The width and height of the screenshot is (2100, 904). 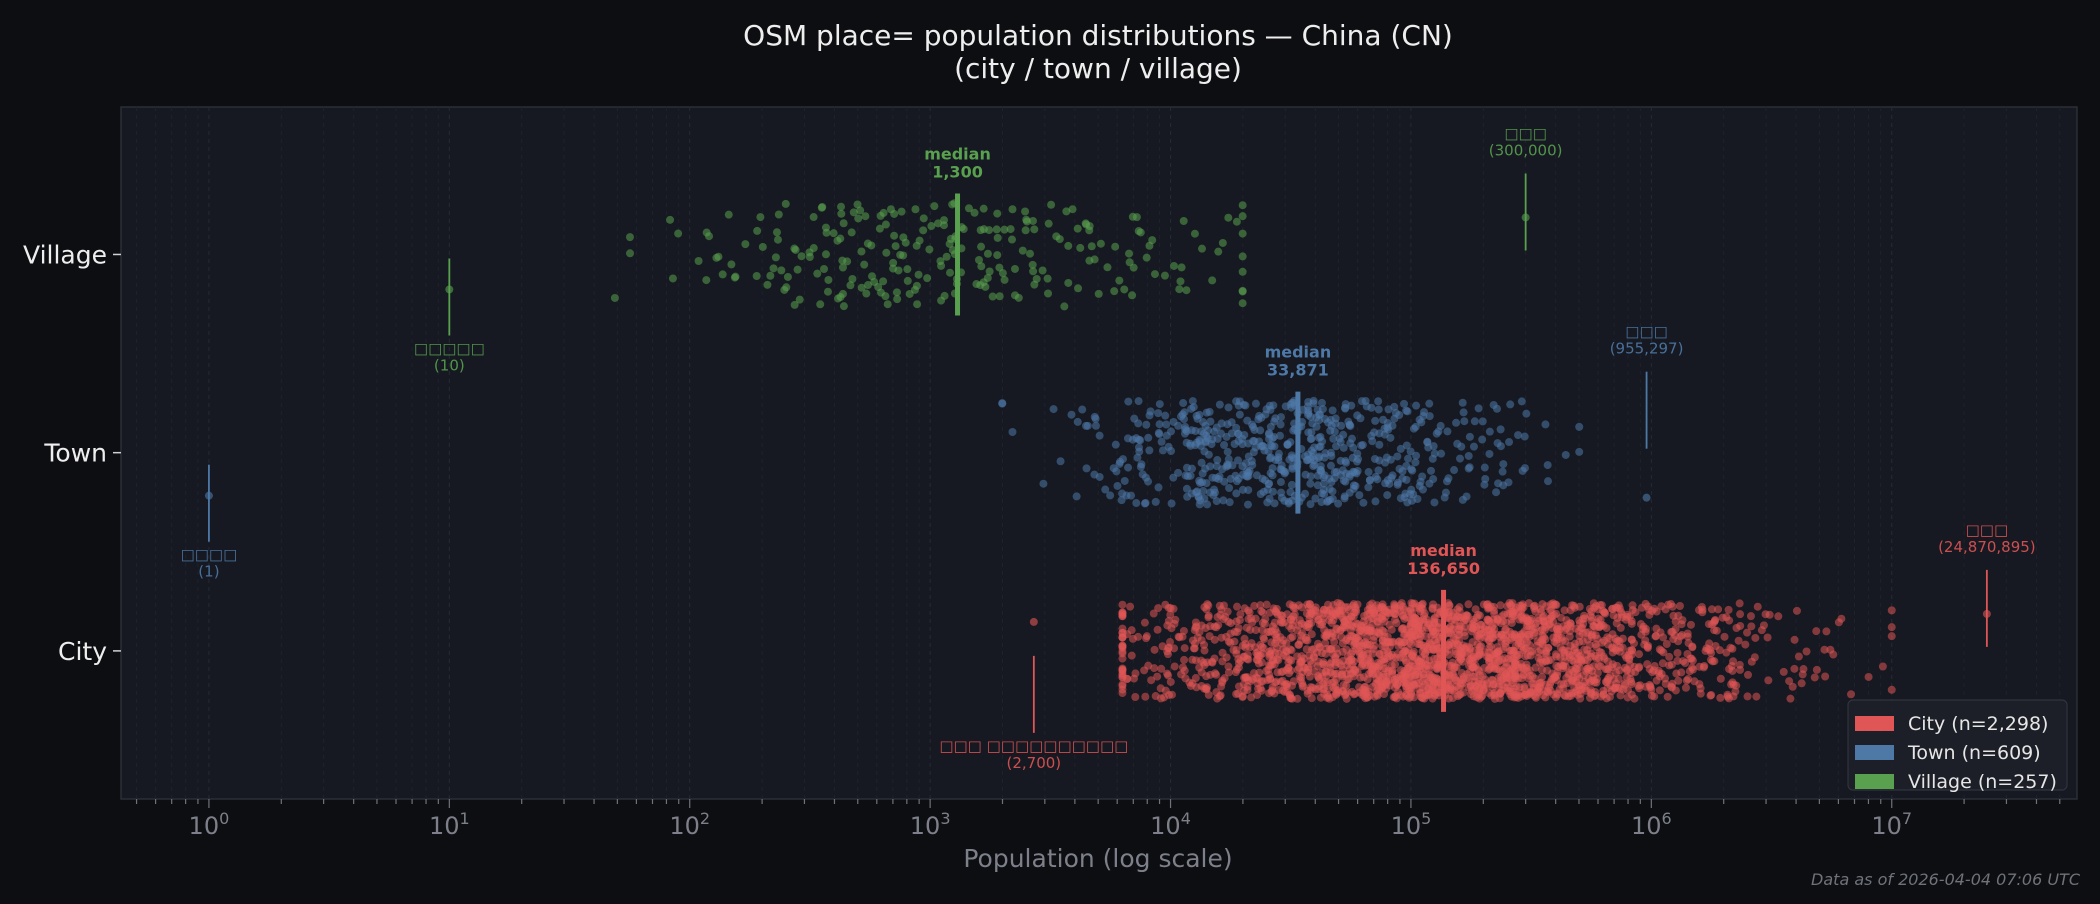 I want to click on city-max-point, so click(x=1986, y=613).